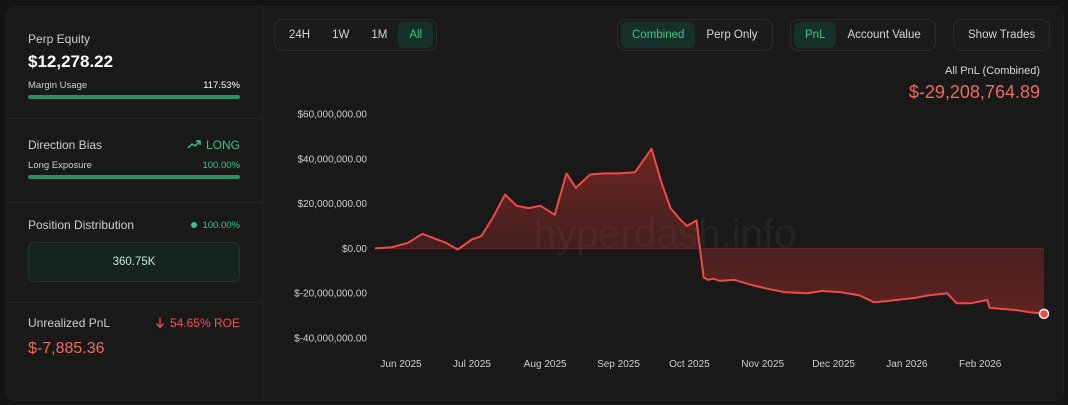 This screenshot has width=1068, height=405. Describe the element at coordinates (332, 204) in the screenshot. I see `y-tick-label: $20,000,000.00` at that location.